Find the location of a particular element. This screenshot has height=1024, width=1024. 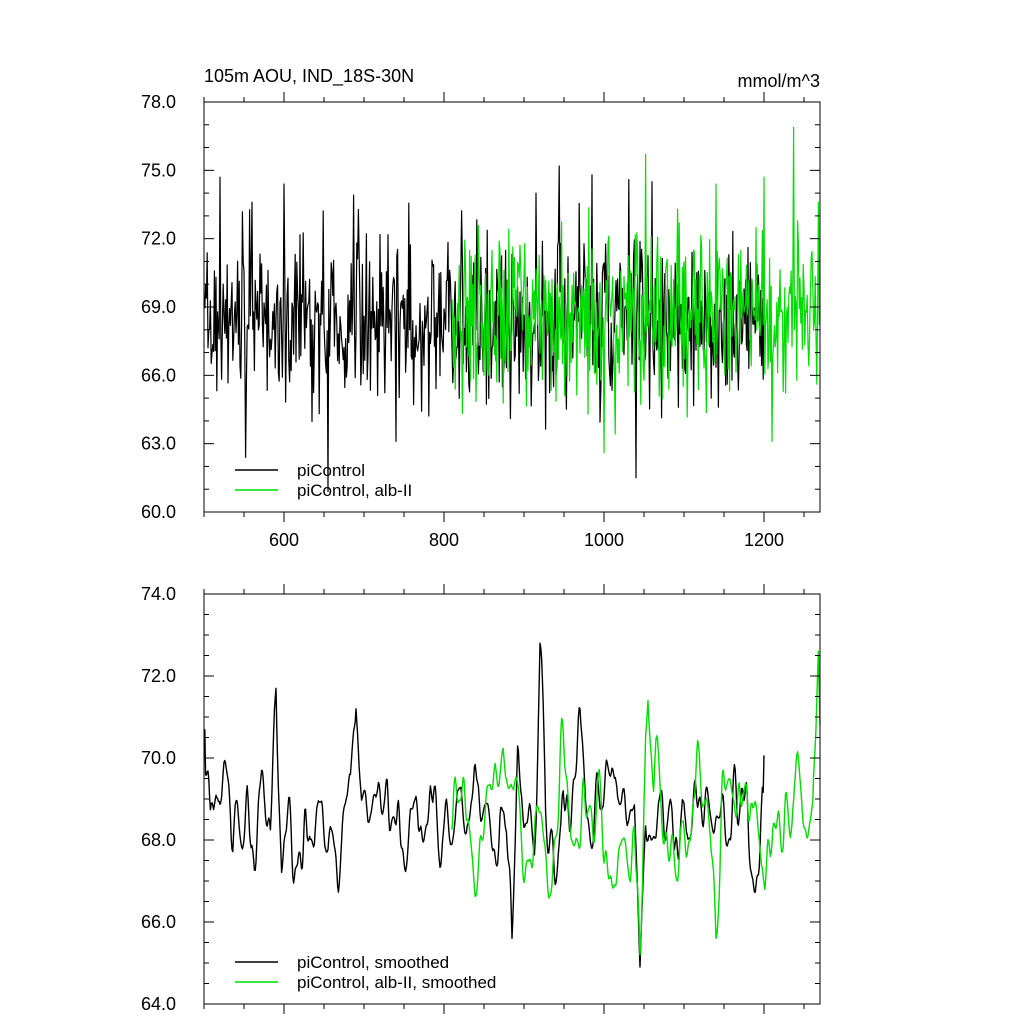

y-tick-label: 68.0 is located at coordinates (158, 840).